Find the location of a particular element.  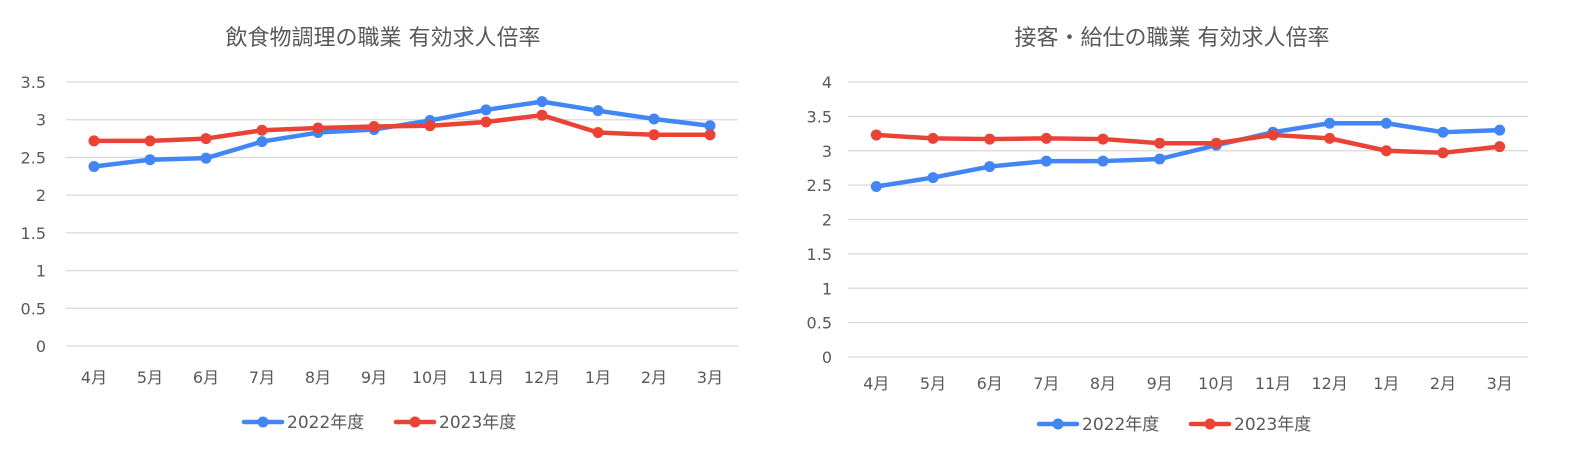

y-tick-label: 0 is located at coordinates (827, 357).